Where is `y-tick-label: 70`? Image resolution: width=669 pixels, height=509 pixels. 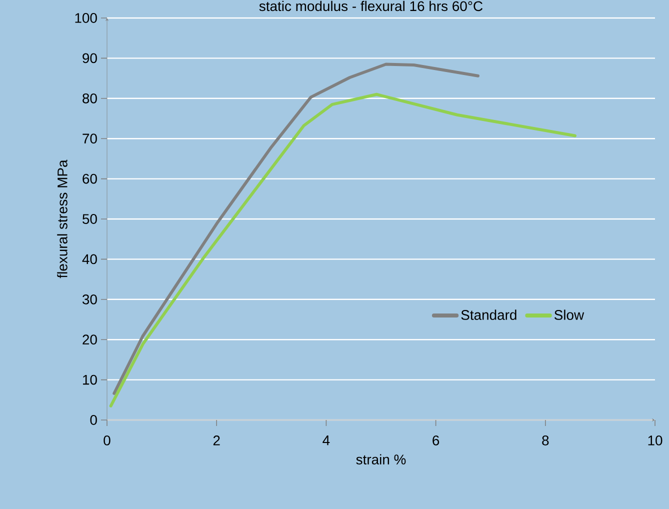 y-tick-label: 70 is located at coordinates (89, 139).